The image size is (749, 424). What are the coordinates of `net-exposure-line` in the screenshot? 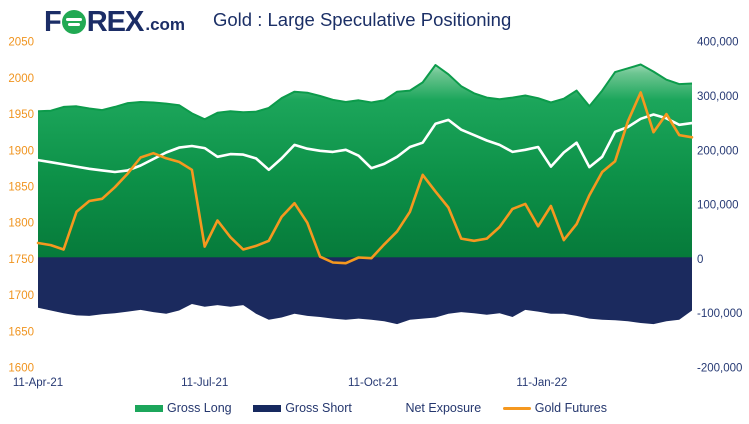 It's located at (365, 143).